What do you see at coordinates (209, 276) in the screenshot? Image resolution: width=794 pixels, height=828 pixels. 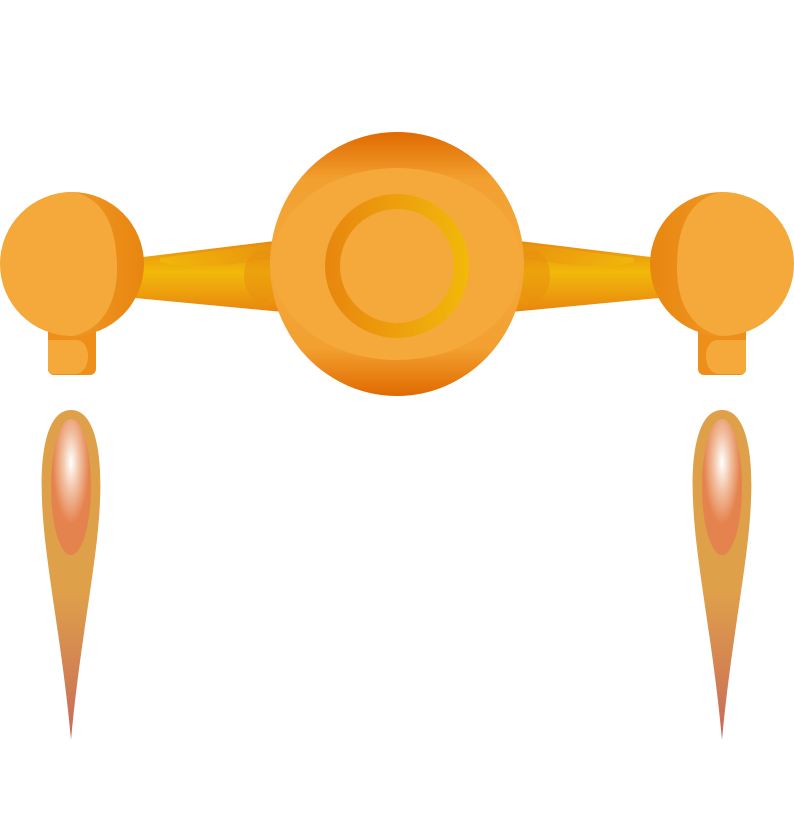 I see `left-wing-arm` at bounding box center [209, 276].